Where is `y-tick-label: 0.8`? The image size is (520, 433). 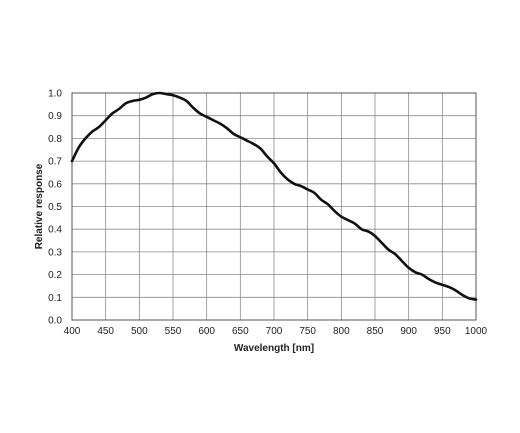 y-tick-label: 0.8 is located at coordinates (55, 139).